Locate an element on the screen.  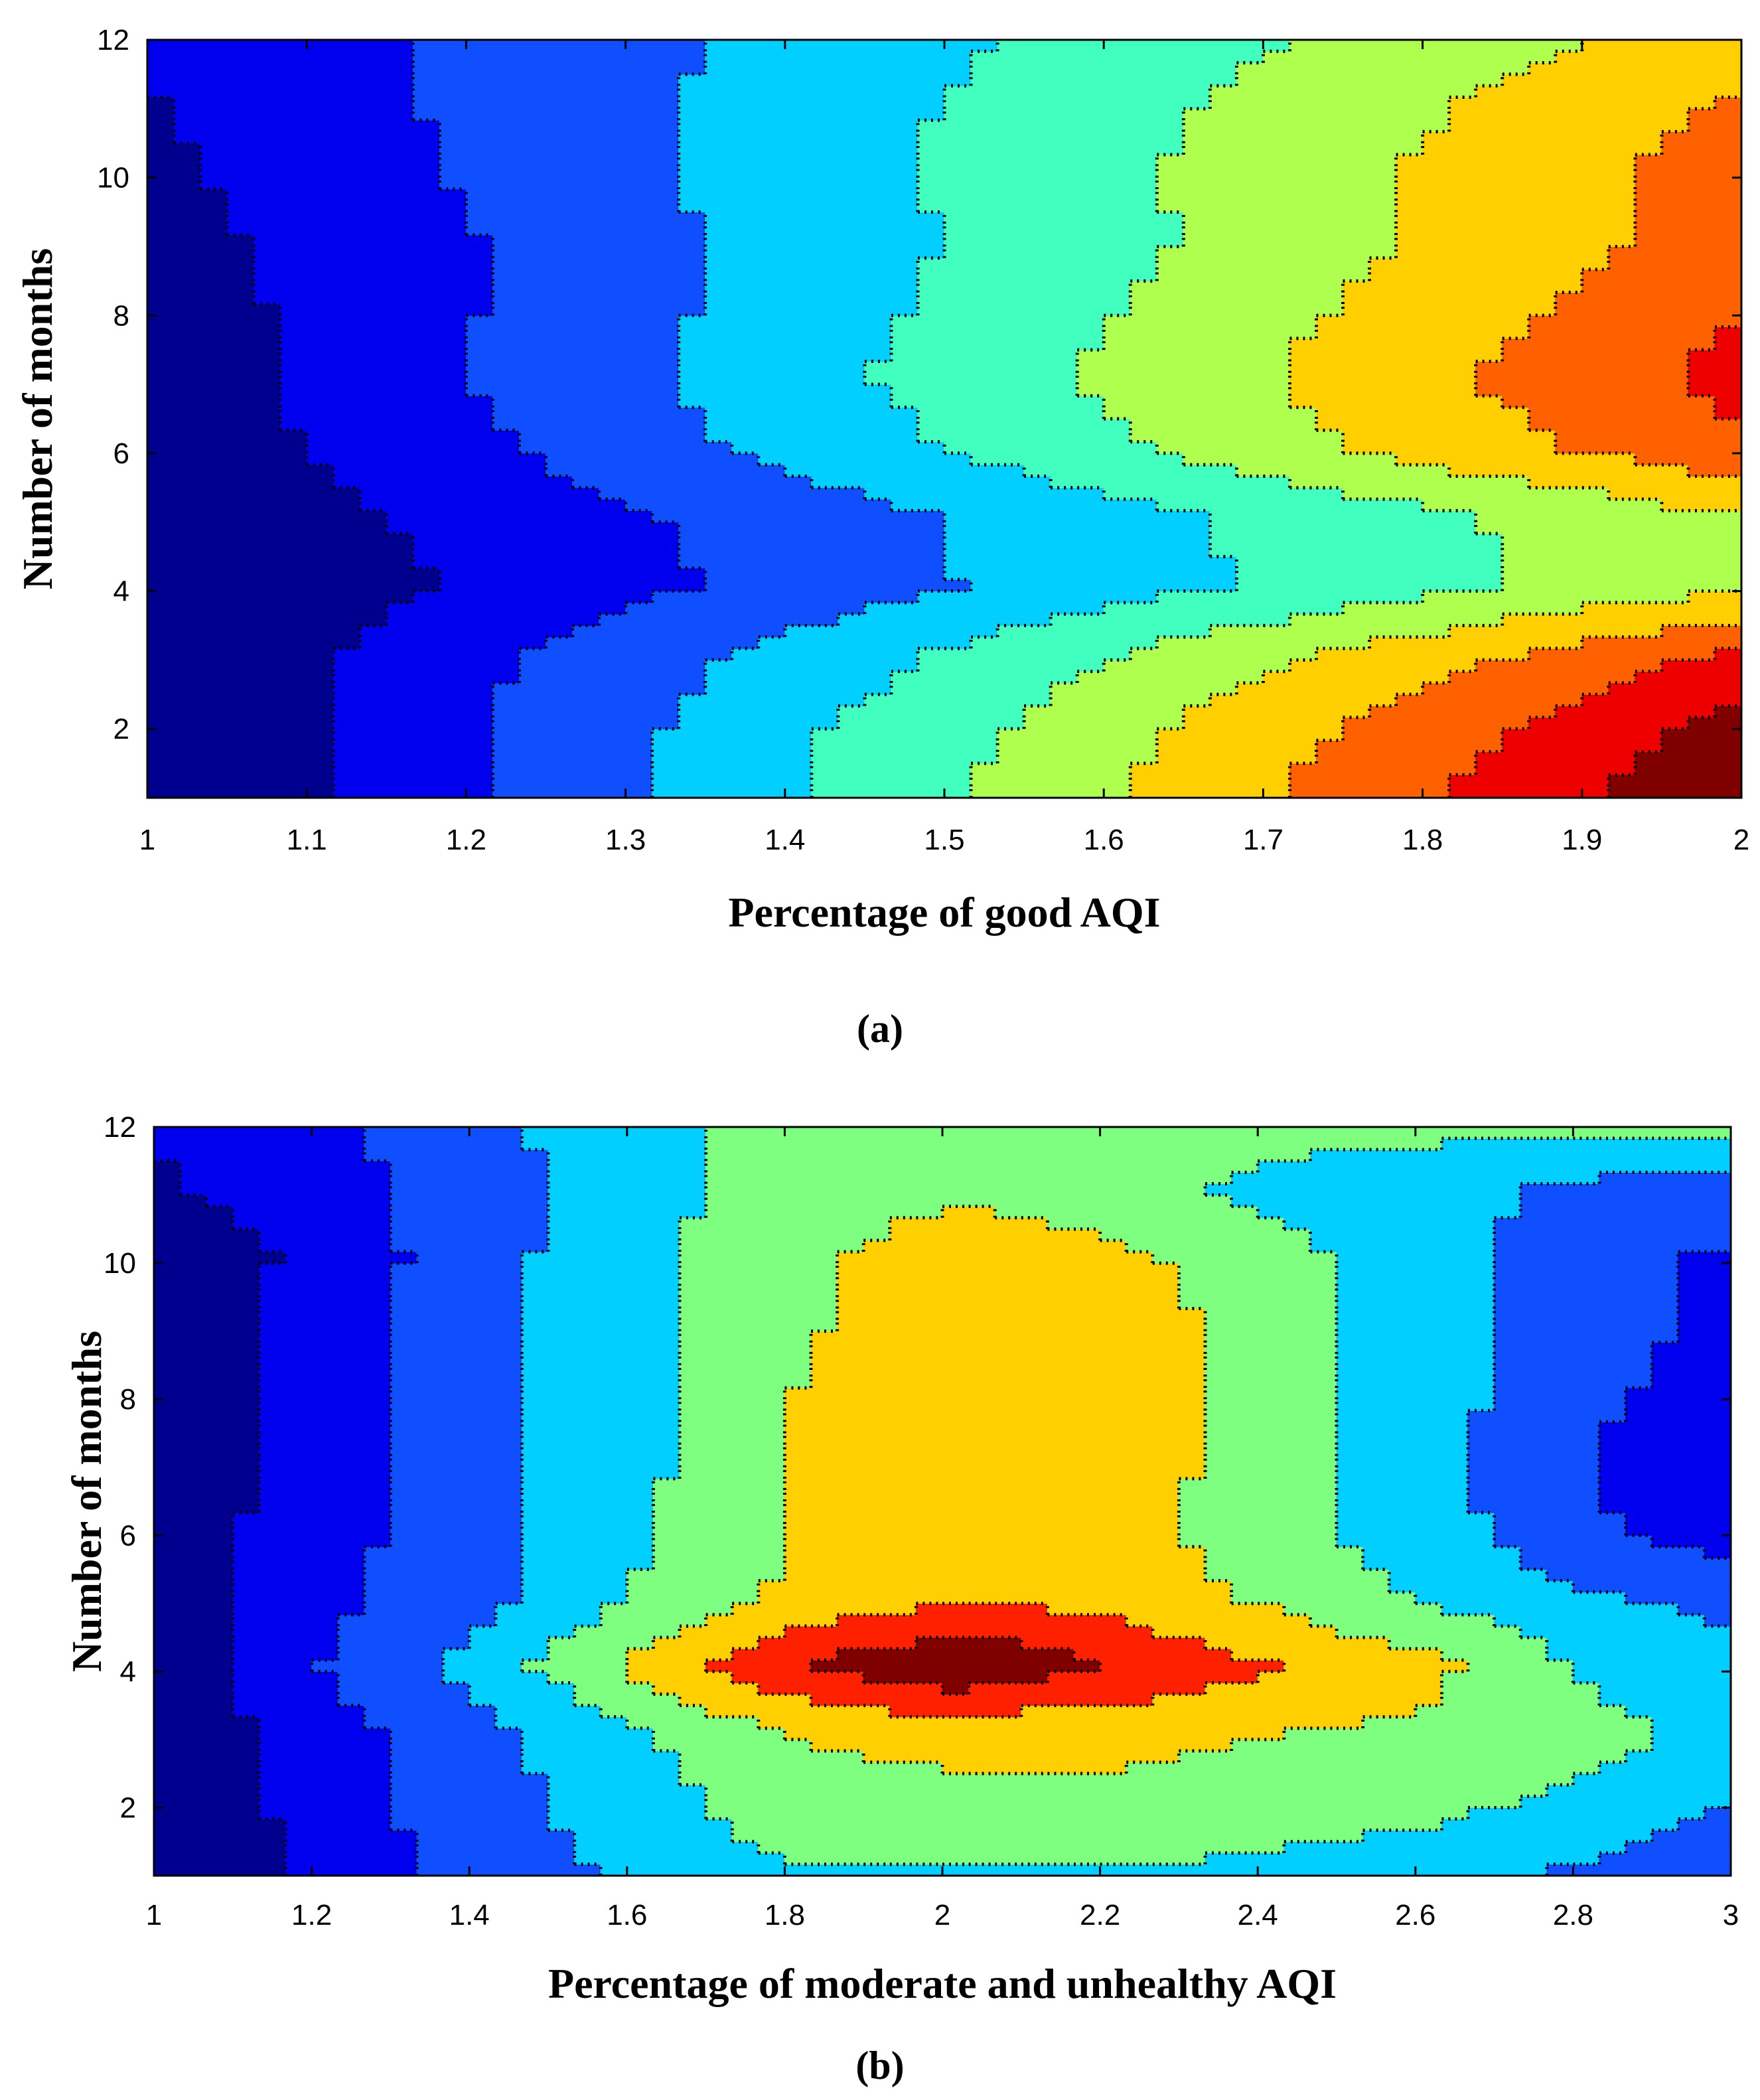
x-tick-label: 1 is located at coordinates (147, 840).